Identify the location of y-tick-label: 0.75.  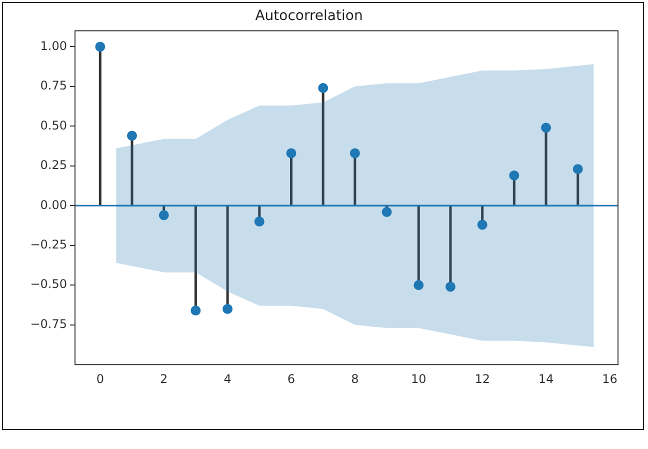
(53, 85).